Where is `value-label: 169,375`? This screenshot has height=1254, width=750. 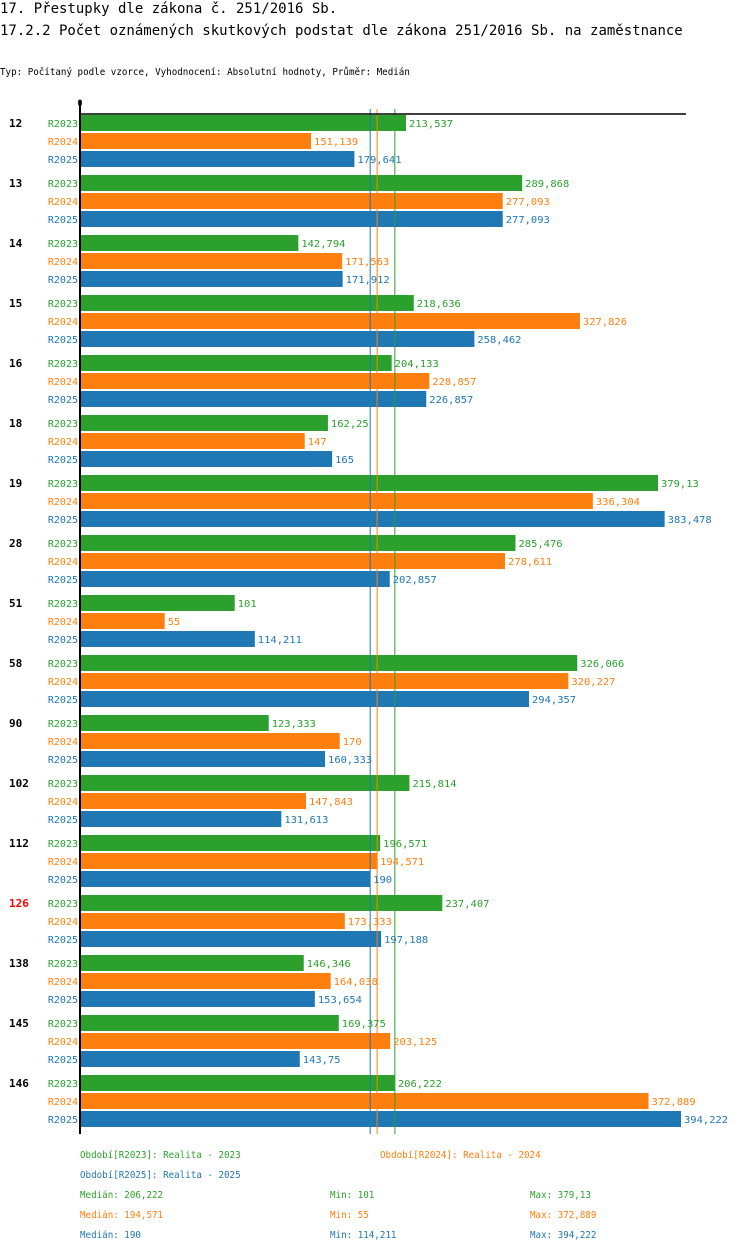
value-label: 169,375 is located at coordinates (364, 1024).